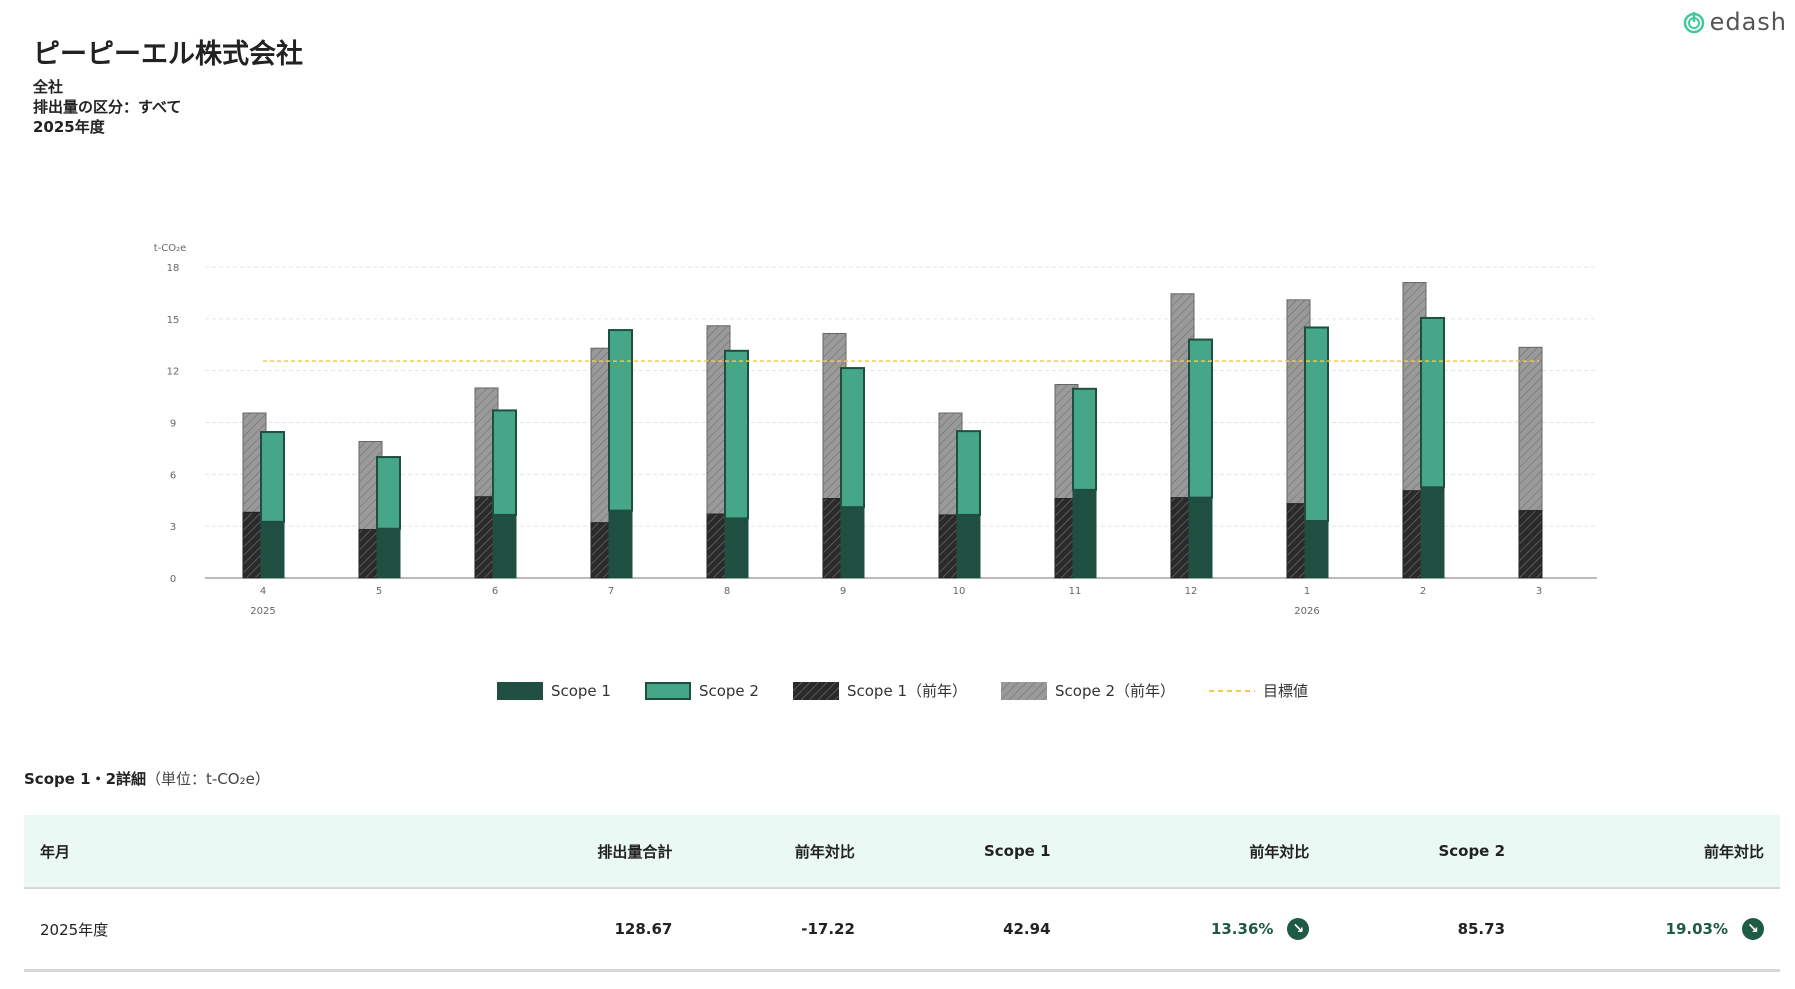  I want to click on x-tick-label: 9, so click(843, 591).